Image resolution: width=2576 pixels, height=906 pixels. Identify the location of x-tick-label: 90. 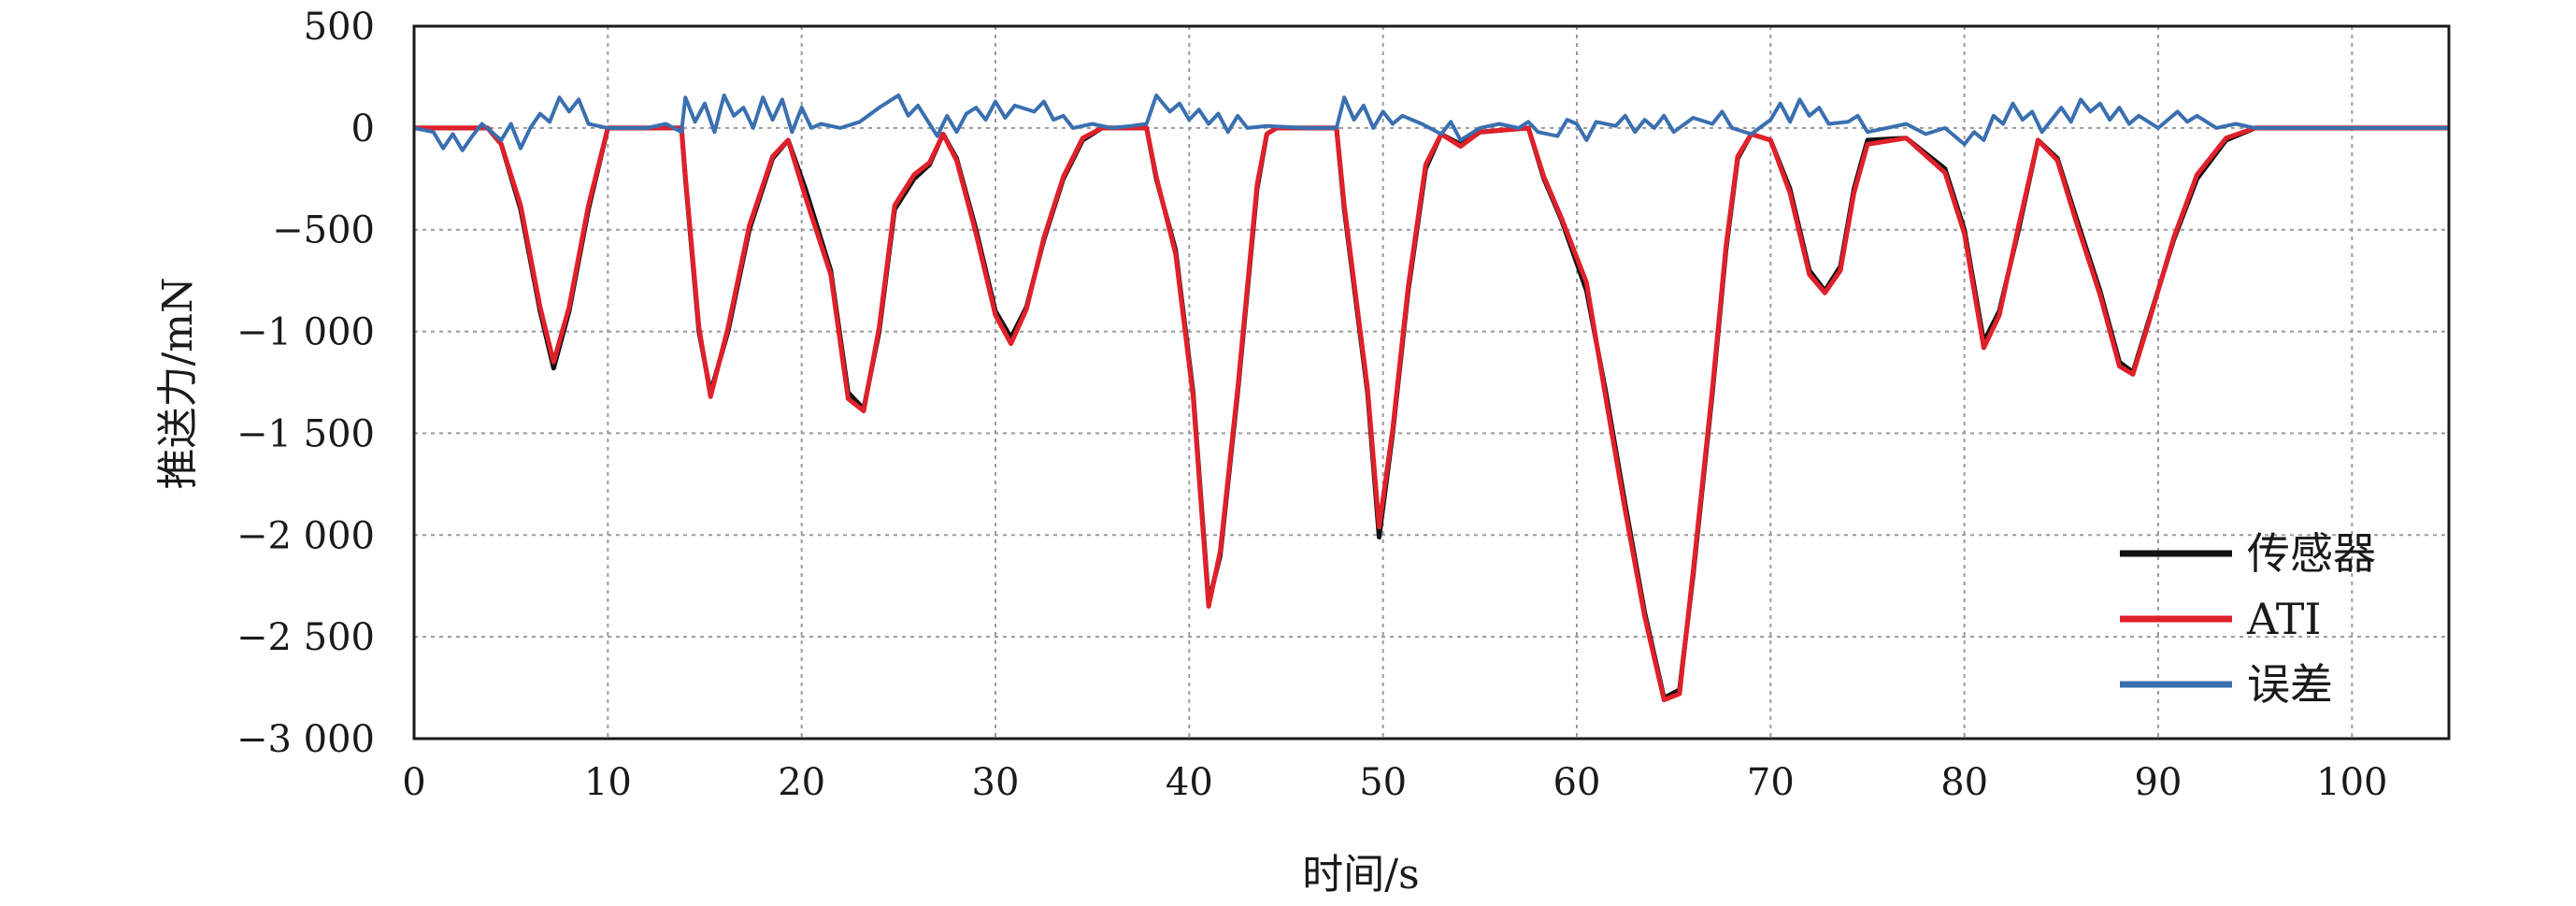
(2158, 782).